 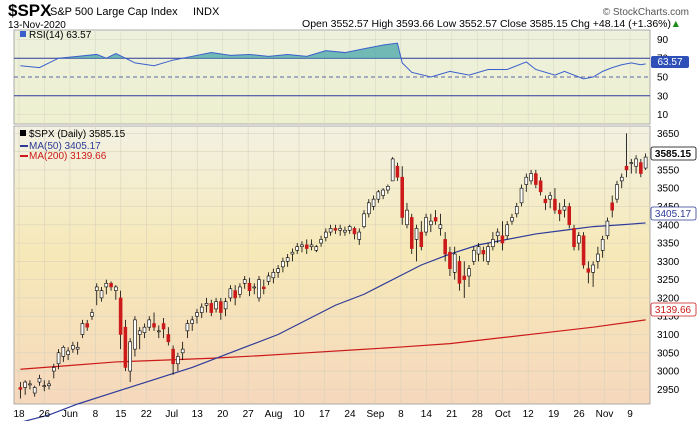 I want to click on ma50-tag, so click(x=673, y=213).